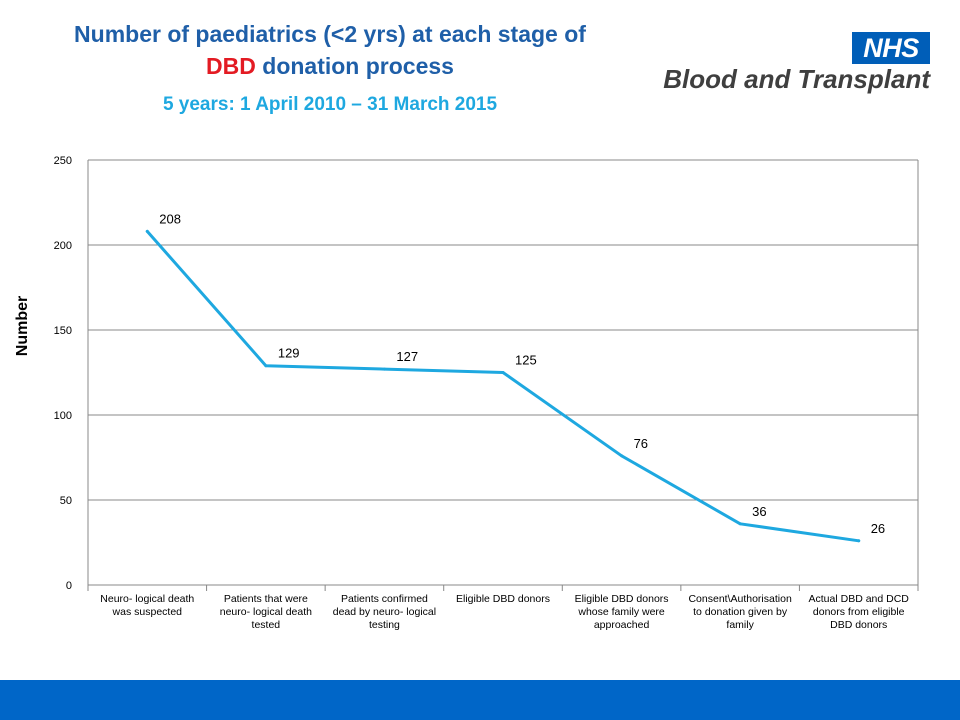  What do you see at coordinates (63, 416) in the screenshot?
I see `y-tick-label: 100` at bounding box center [63, 416].